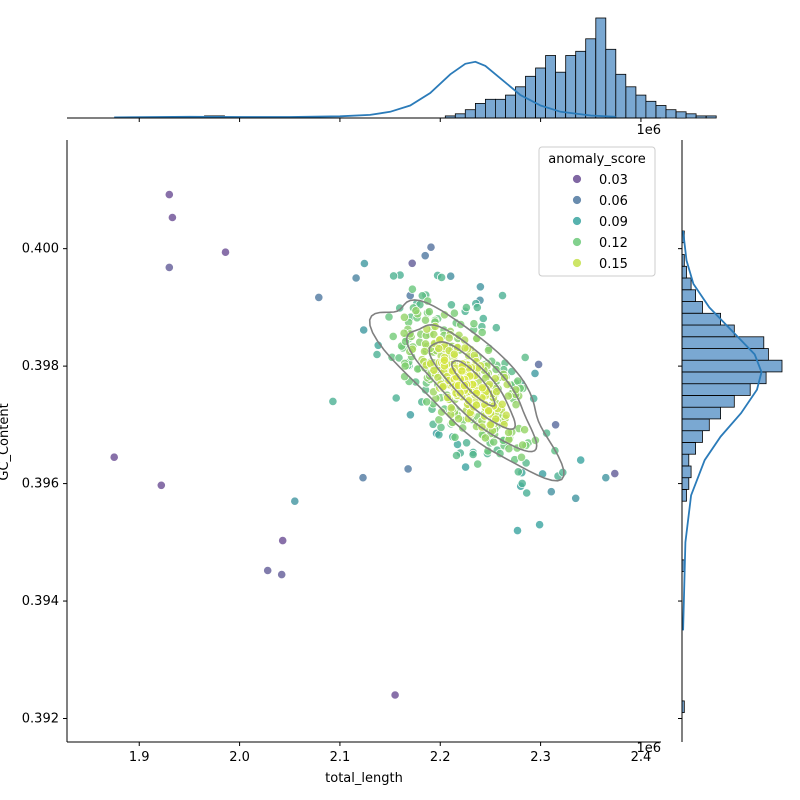 The height and width of the screenshot is (800, 800). I want to click on right-marginal-histogram, so click(732, 472).